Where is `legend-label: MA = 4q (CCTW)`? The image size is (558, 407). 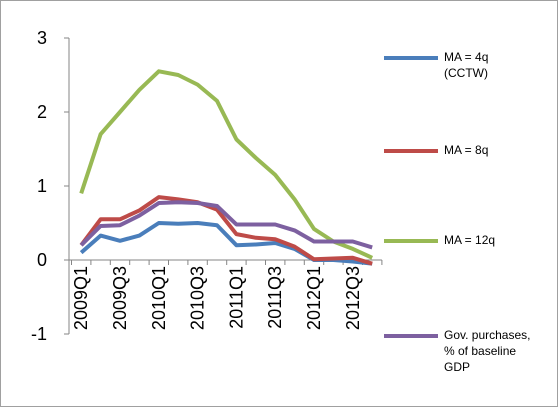
legend-label: MA = 4q (CCTW) is located at coordinates (466, 65).